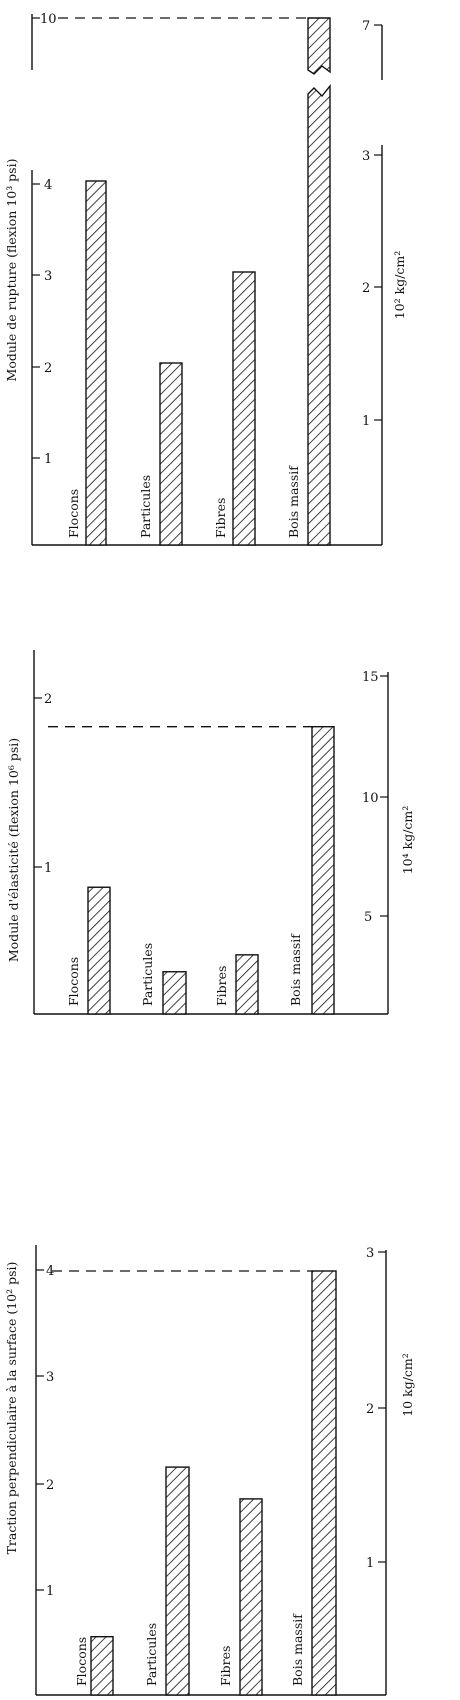  Describe the element at coordinates (102, 1665) in the screenshot. I see `chart3-bar-flocons` at that location.